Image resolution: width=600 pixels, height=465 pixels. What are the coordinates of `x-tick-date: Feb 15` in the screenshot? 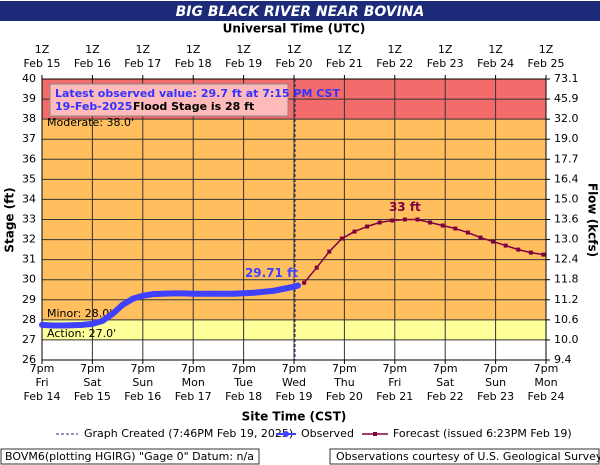 It's located at (92, 396).